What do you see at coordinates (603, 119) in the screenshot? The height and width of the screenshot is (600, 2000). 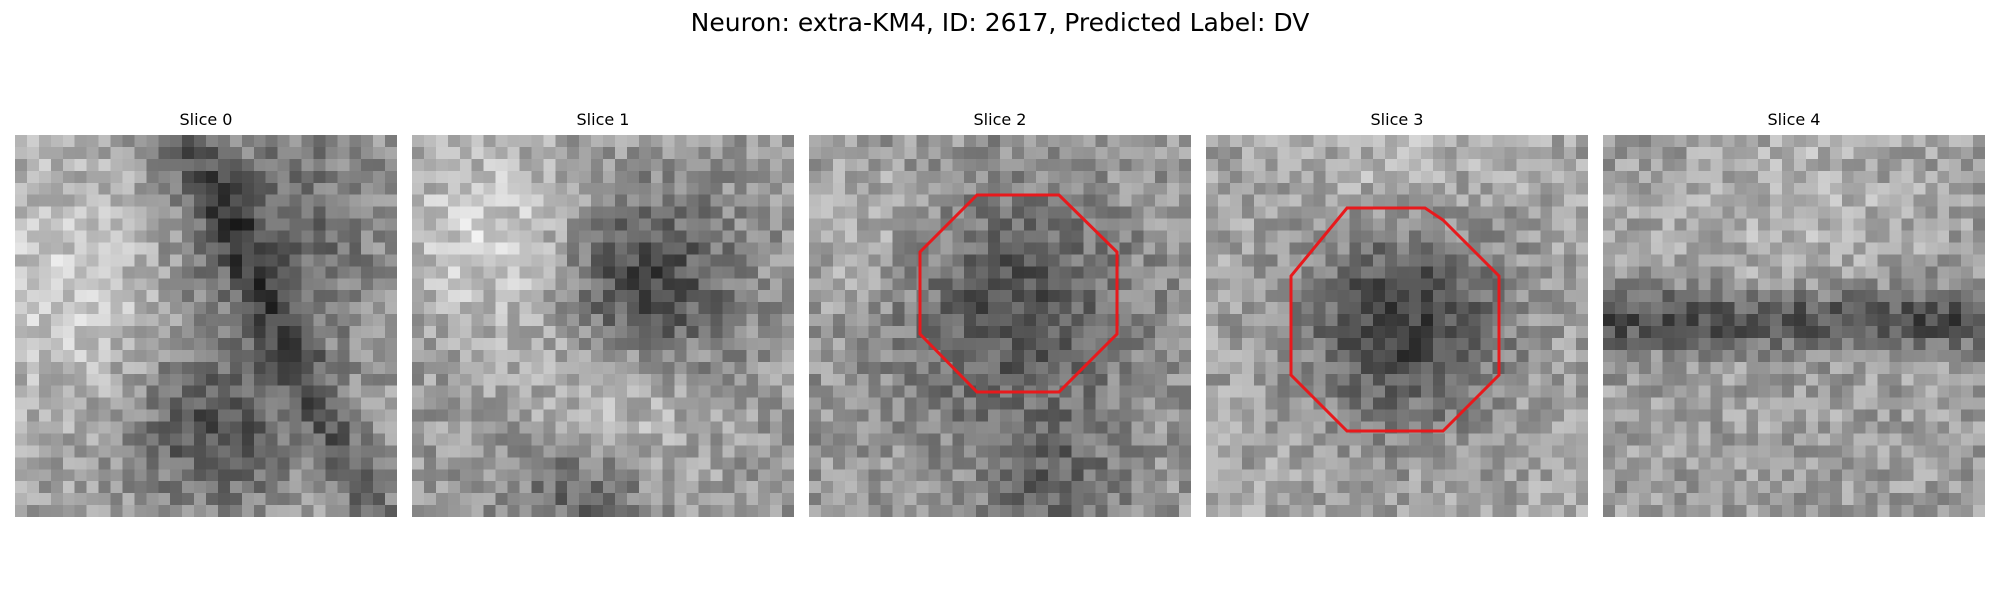 I see `slice-title: Slice 1` at bounding box center [603, 119].